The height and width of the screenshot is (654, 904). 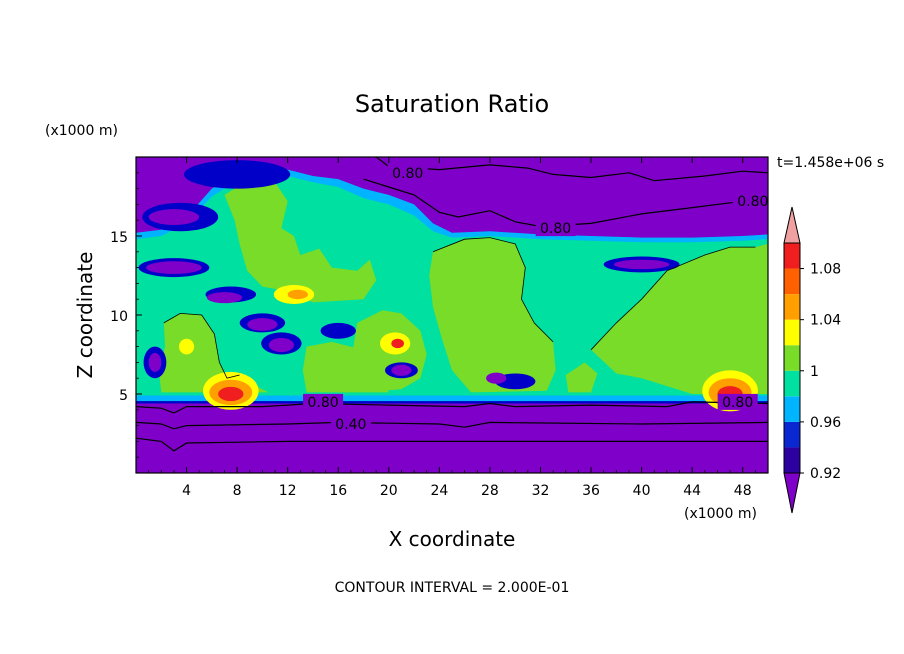 I want to click on colorbar-label: 1.08, so click(x=825, y=270).